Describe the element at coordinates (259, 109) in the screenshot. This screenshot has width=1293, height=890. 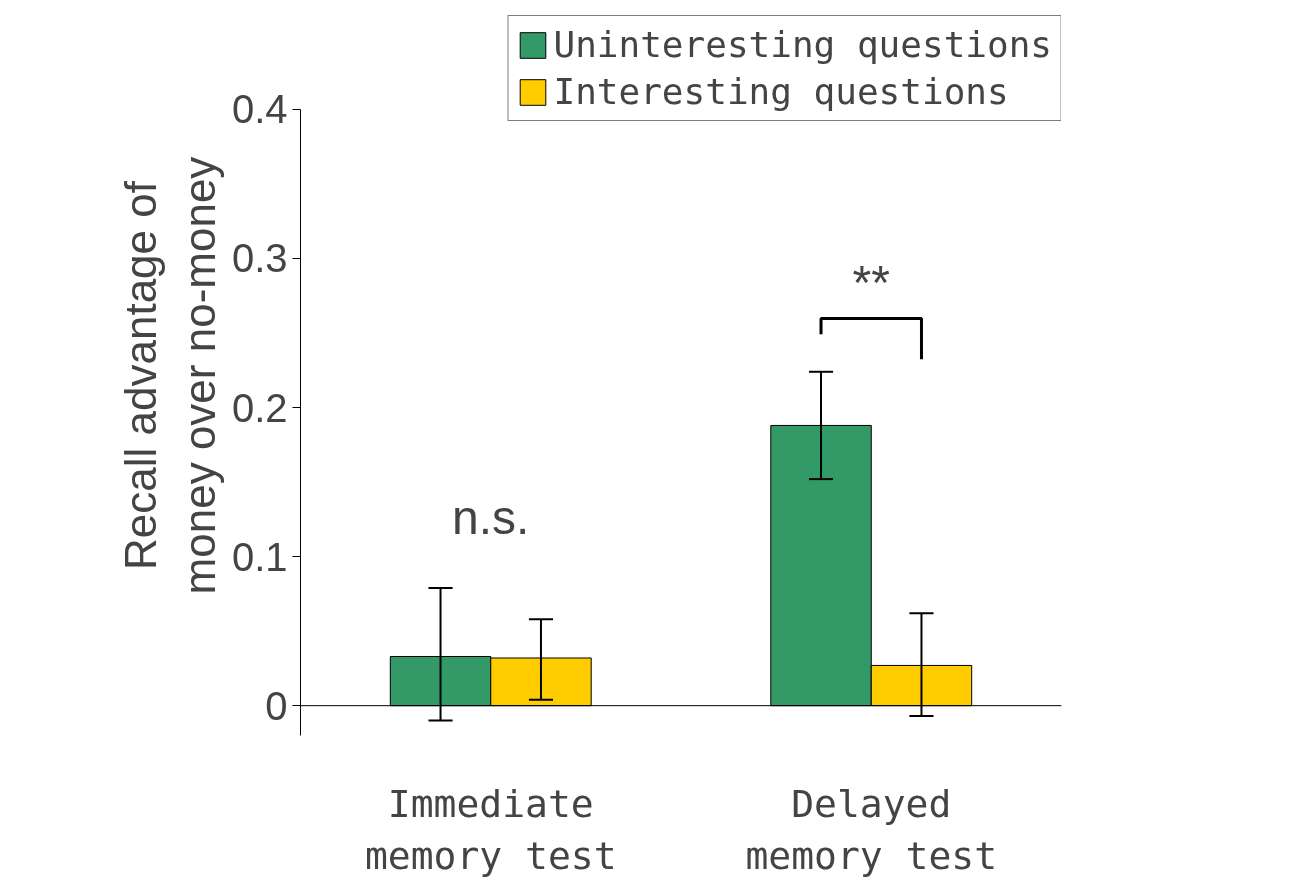
I see `y-tick-label: 0.4` at that location.